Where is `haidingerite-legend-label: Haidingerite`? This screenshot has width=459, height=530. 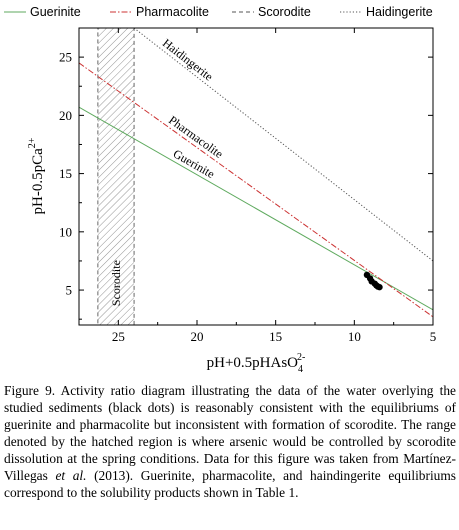 haidingerite-legend-label: Haidingerite is located at coordinates (399, 12).